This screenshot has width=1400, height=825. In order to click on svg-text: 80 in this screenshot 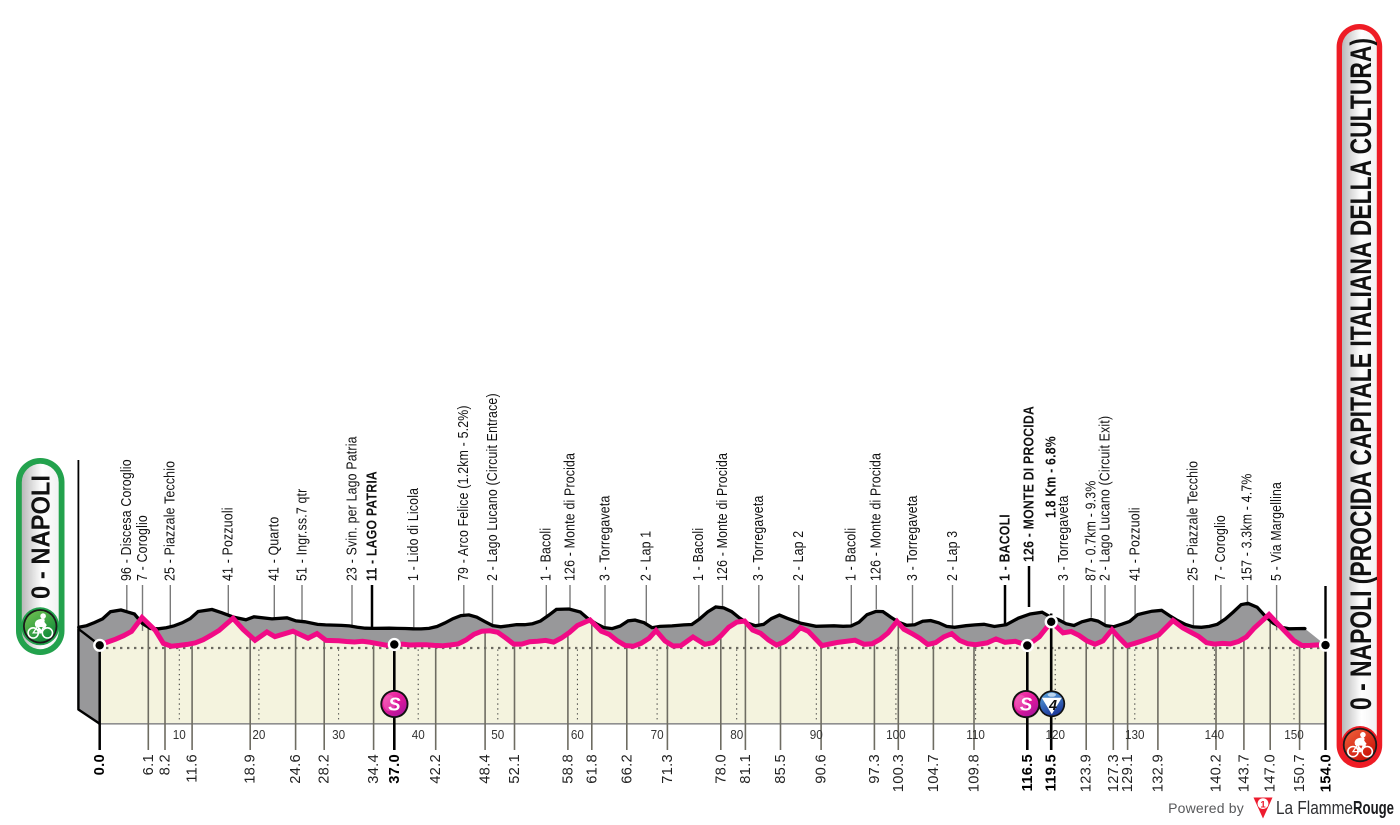, I will do `click(736, 734)`.